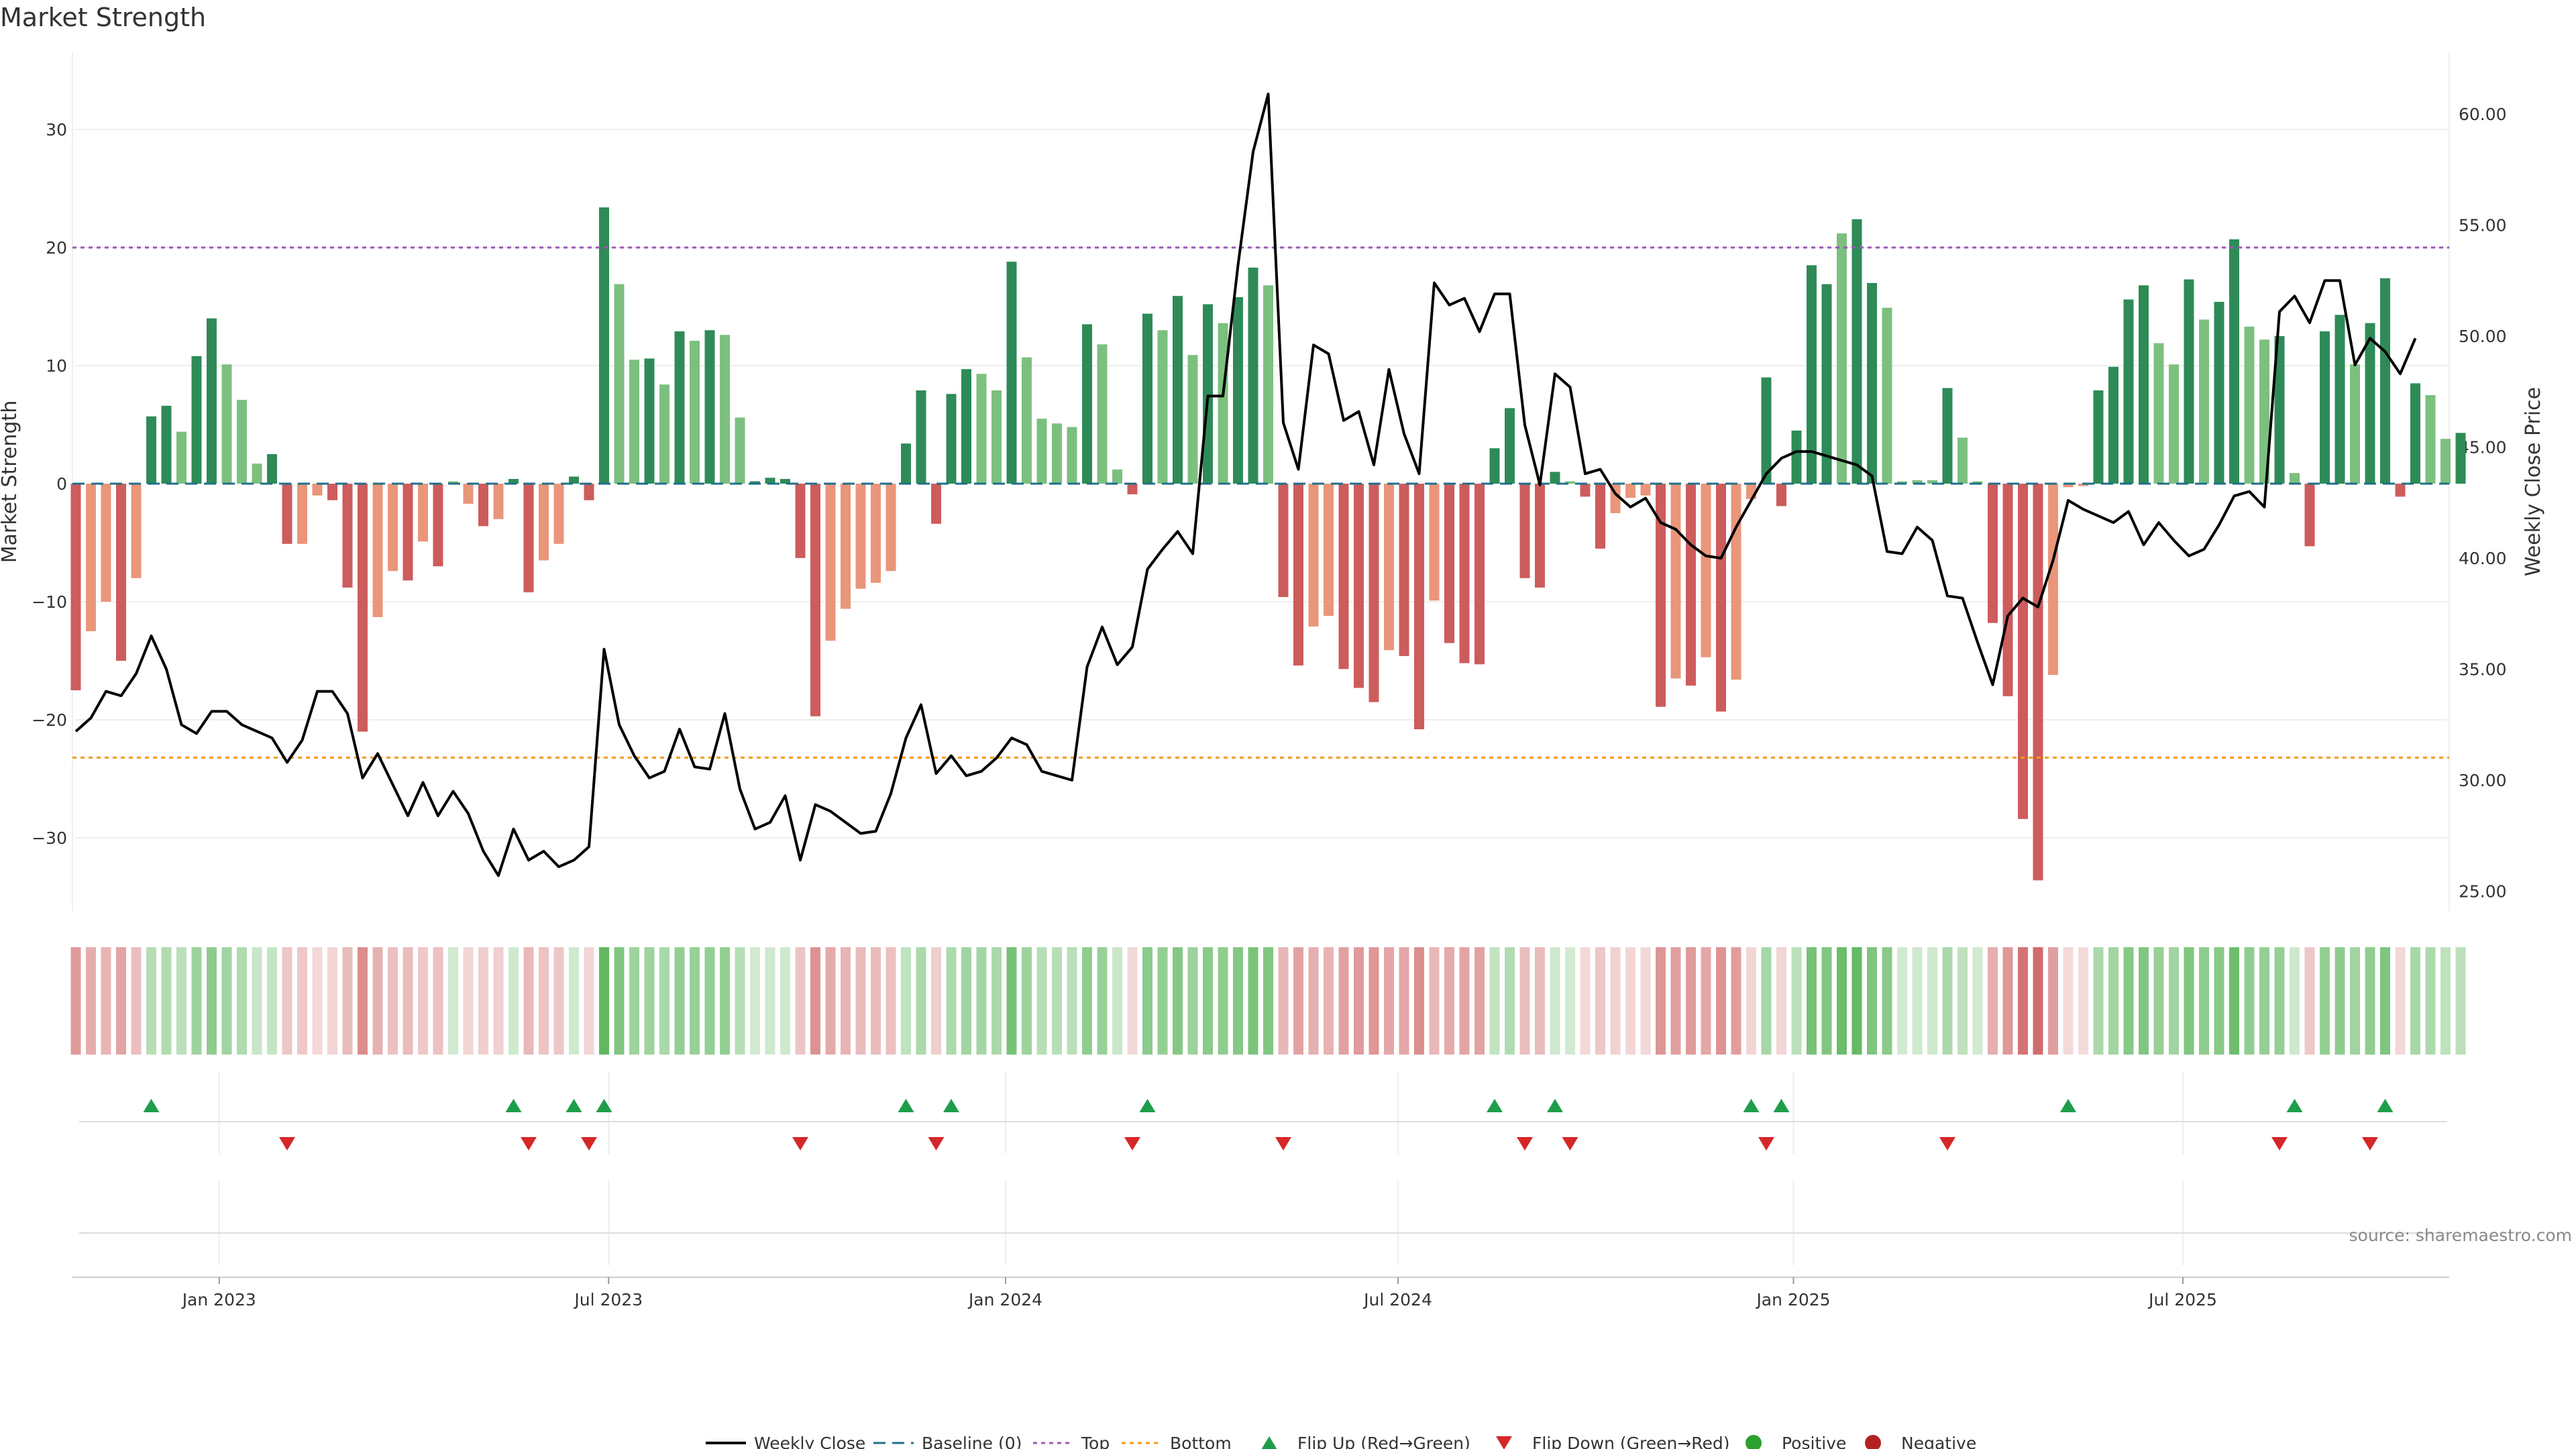 Image resolution: width=2576 pixels, height=1449 pixels. I want to click on y2-tick-label: 35.00, so click(2483, 670).